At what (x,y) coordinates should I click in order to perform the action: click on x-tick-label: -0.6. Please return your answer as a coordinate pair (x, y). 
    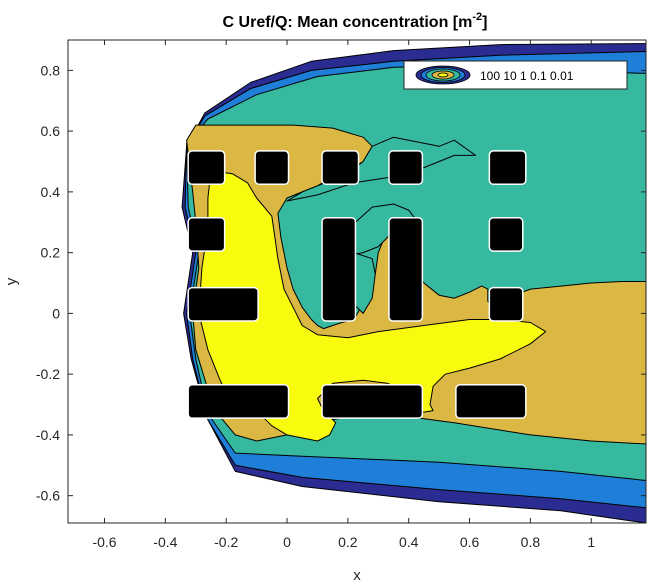
    Looking at the image, I should click on (104, 542).